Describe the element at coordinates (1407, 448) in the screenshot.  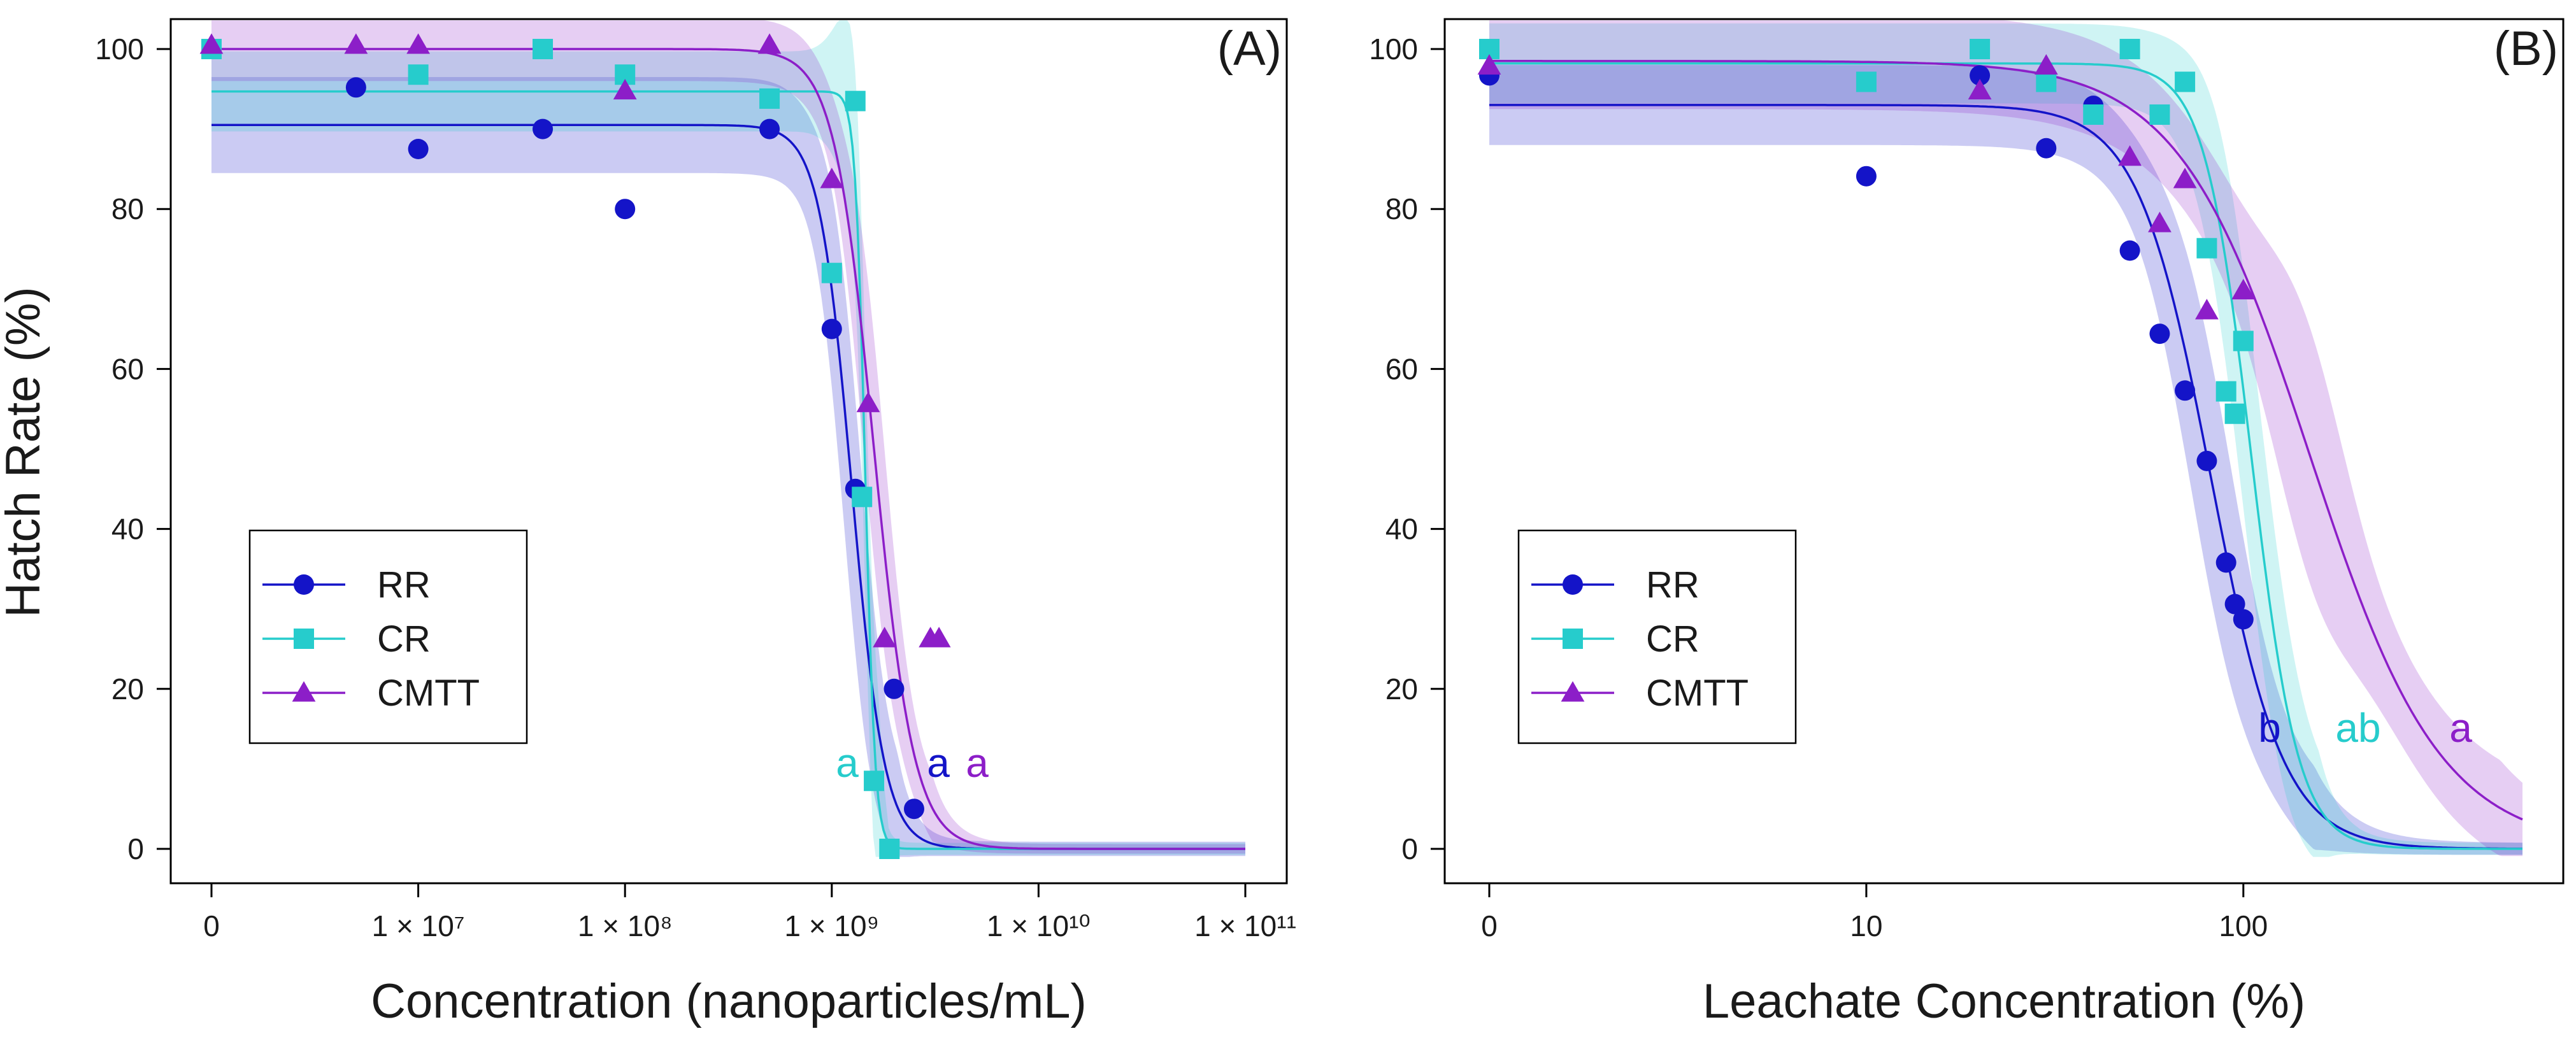
I see `panel-b-y-ticks: 0 20 40 60 80 100` at that location.